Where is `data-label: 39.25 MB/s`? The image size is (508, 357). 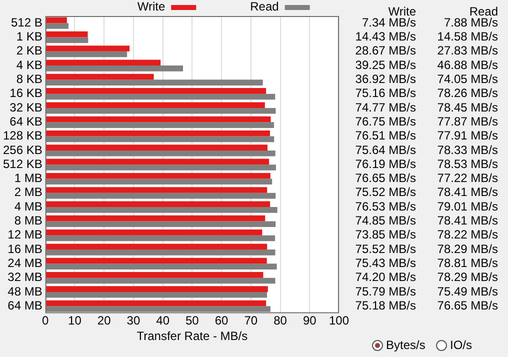 data-label: 39.25 MB/s is located at coordinates (385, 65).